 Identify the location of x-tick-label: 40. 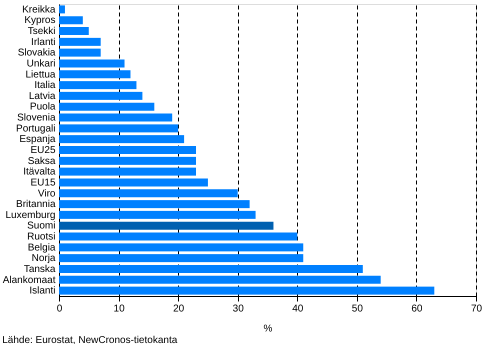
(298, 309).